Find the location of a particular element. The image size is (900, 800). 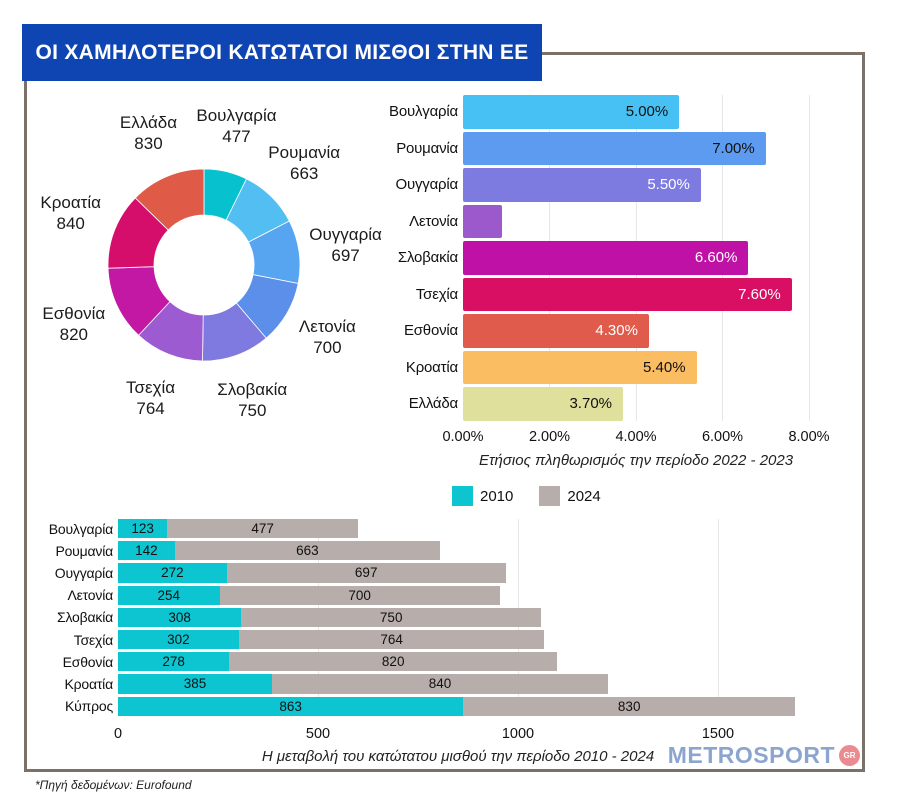

wage-bar-track: 385 840 is located at coordinates (363, 684).